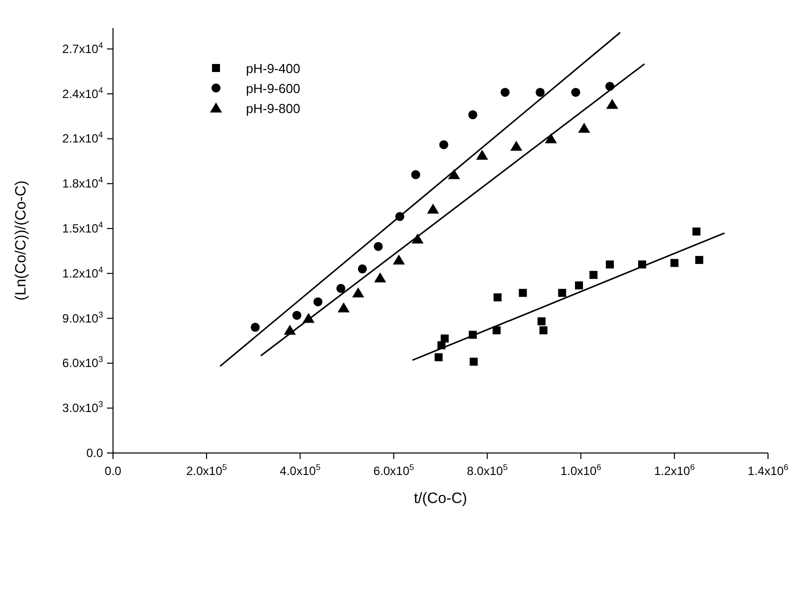 Image resolution: width=803 pixels, height=591 pixels. I want to click on y-tick-label: 1.2x10$^{4}$, so click(83, 272).